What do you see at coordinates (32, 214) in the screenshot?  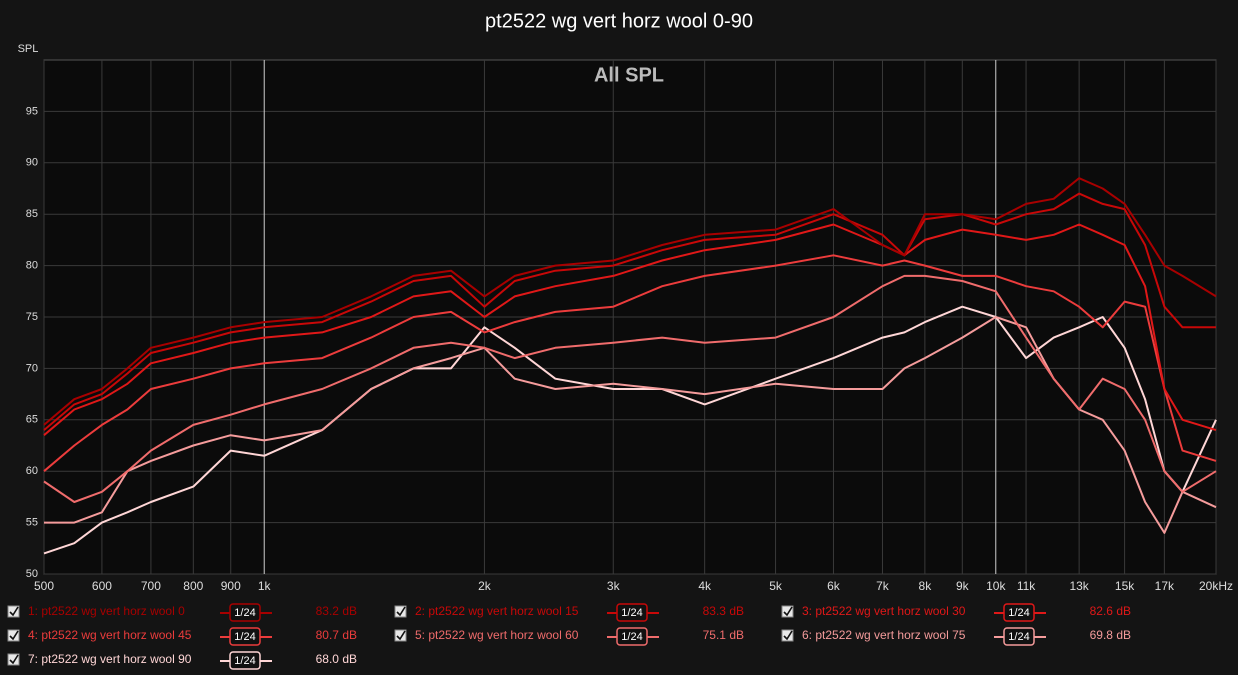 I see `y-tick-label: 85` at bounding box center [32, 214].